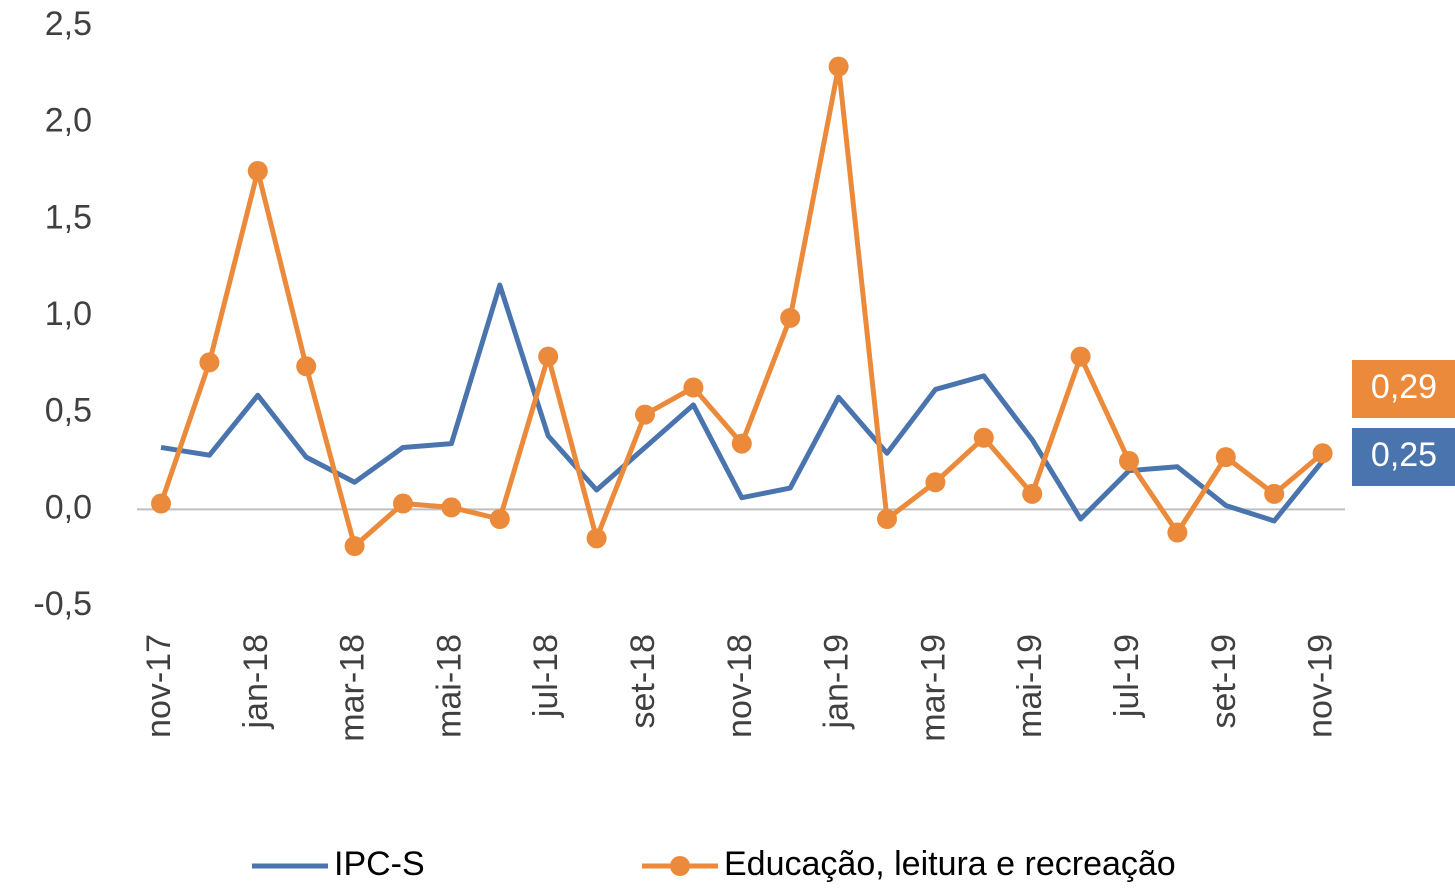 This screenshot has width=1455, height=891. Describe the element at coordinates (68, 121) in the screenshot. I see `y-tick-label: 2,0` at that location.